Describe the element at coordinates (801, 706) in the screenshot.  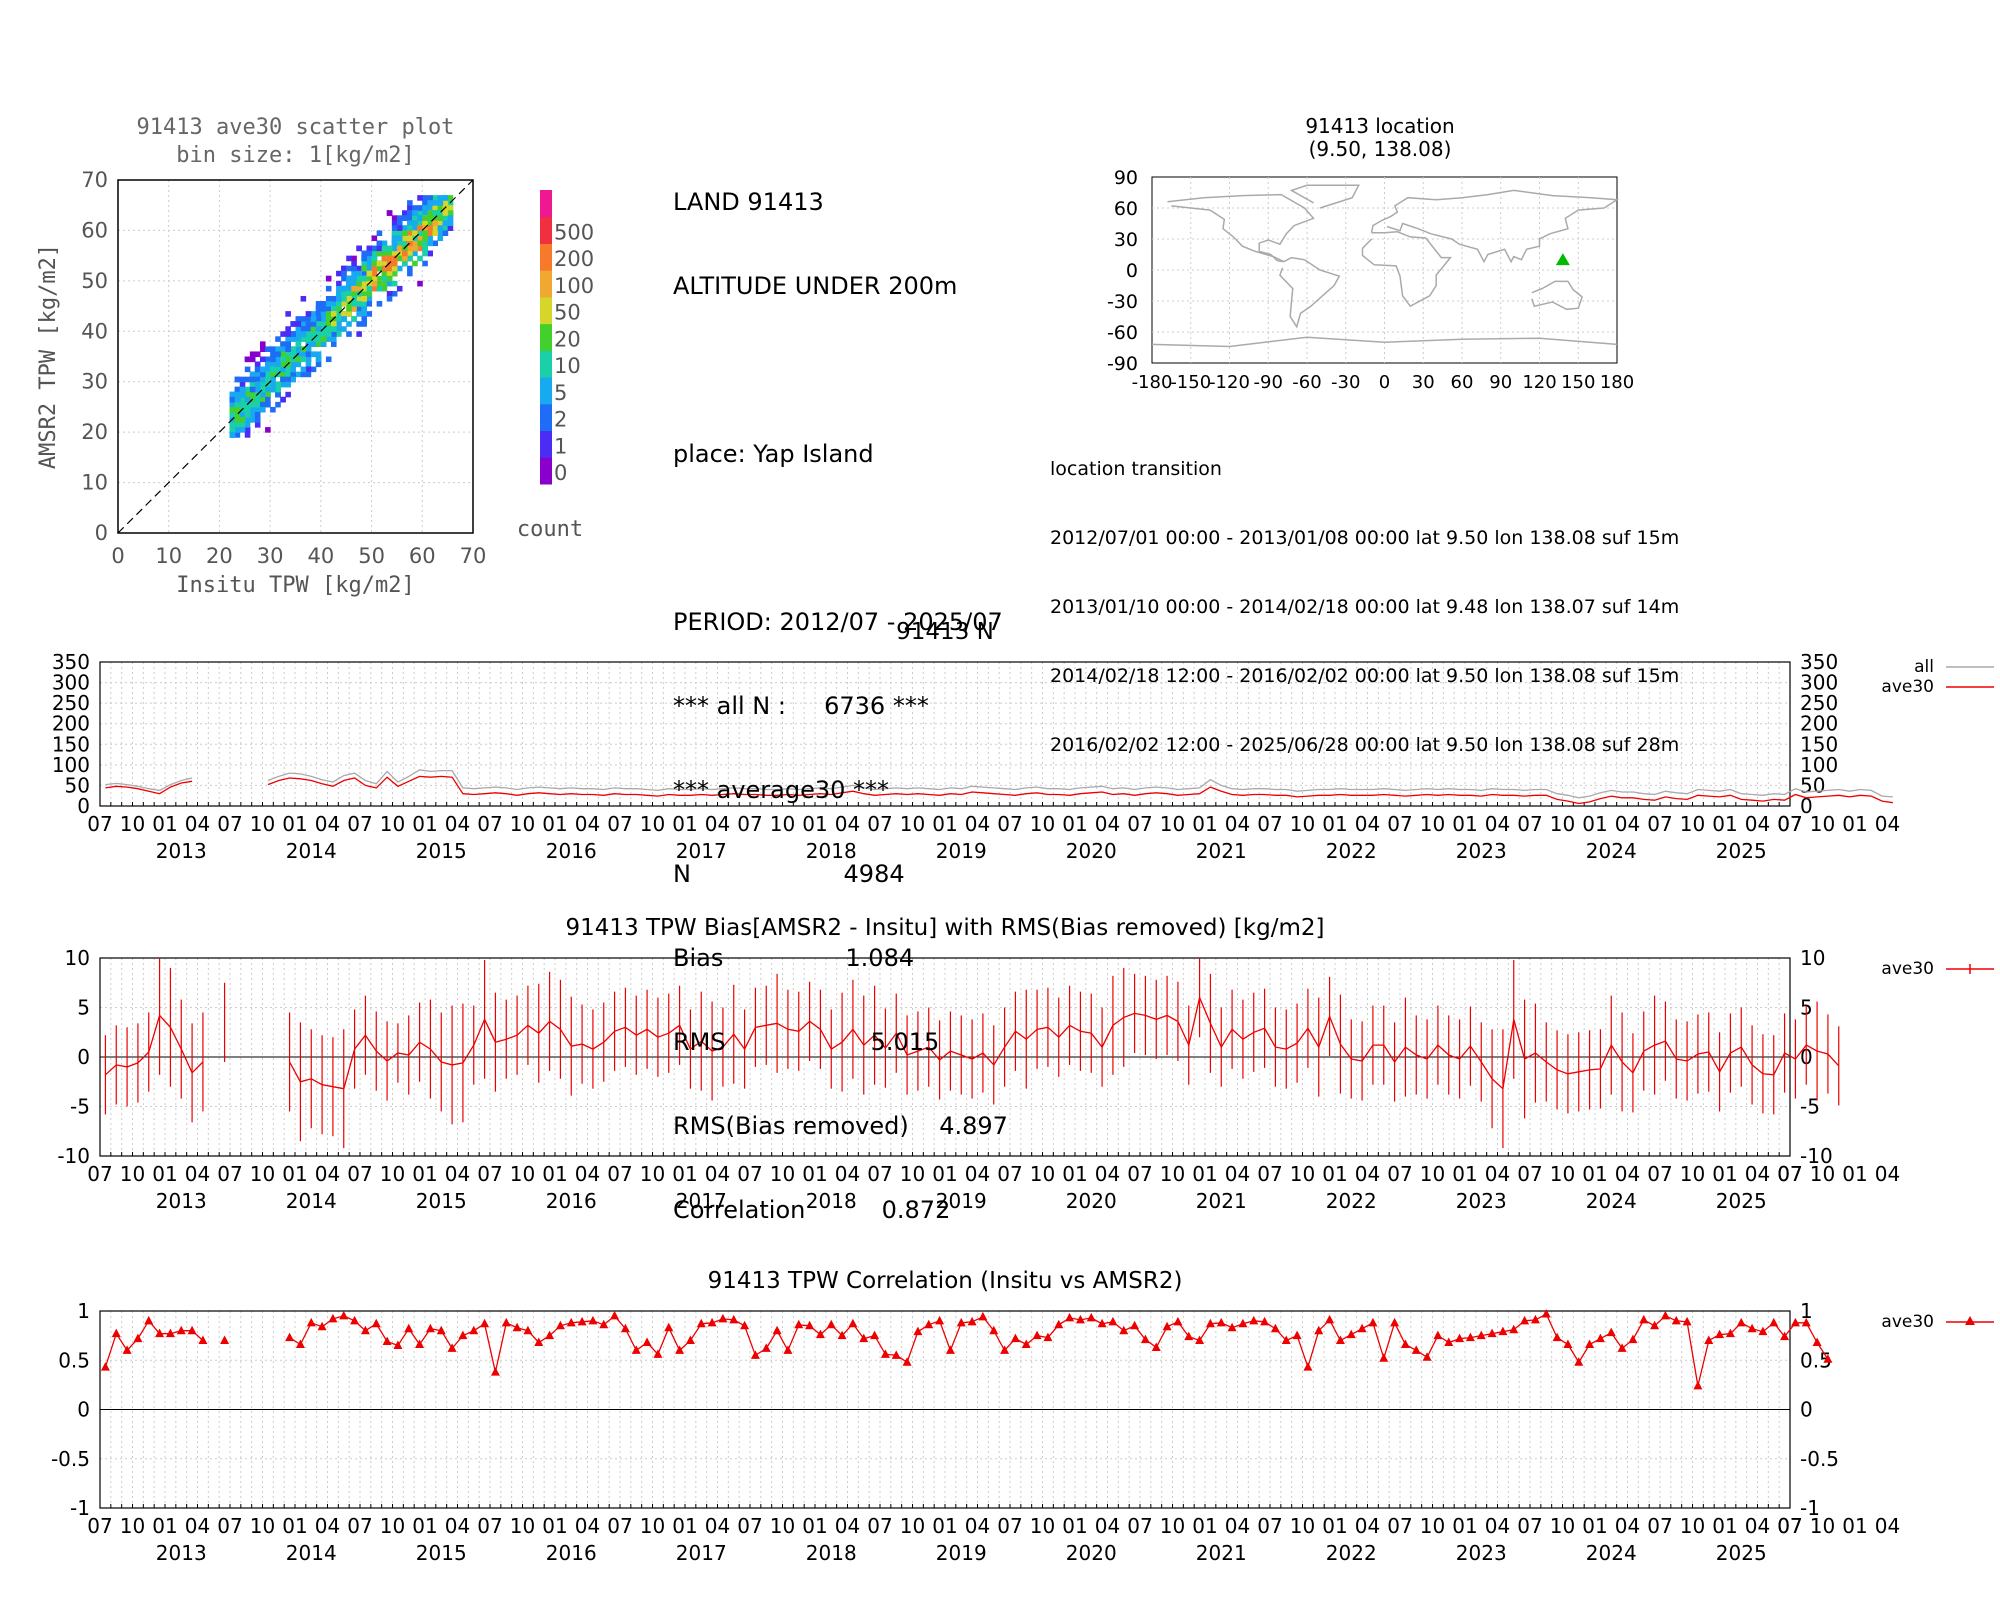
I see `info-line: *** all N : 6736 ***` at that location.